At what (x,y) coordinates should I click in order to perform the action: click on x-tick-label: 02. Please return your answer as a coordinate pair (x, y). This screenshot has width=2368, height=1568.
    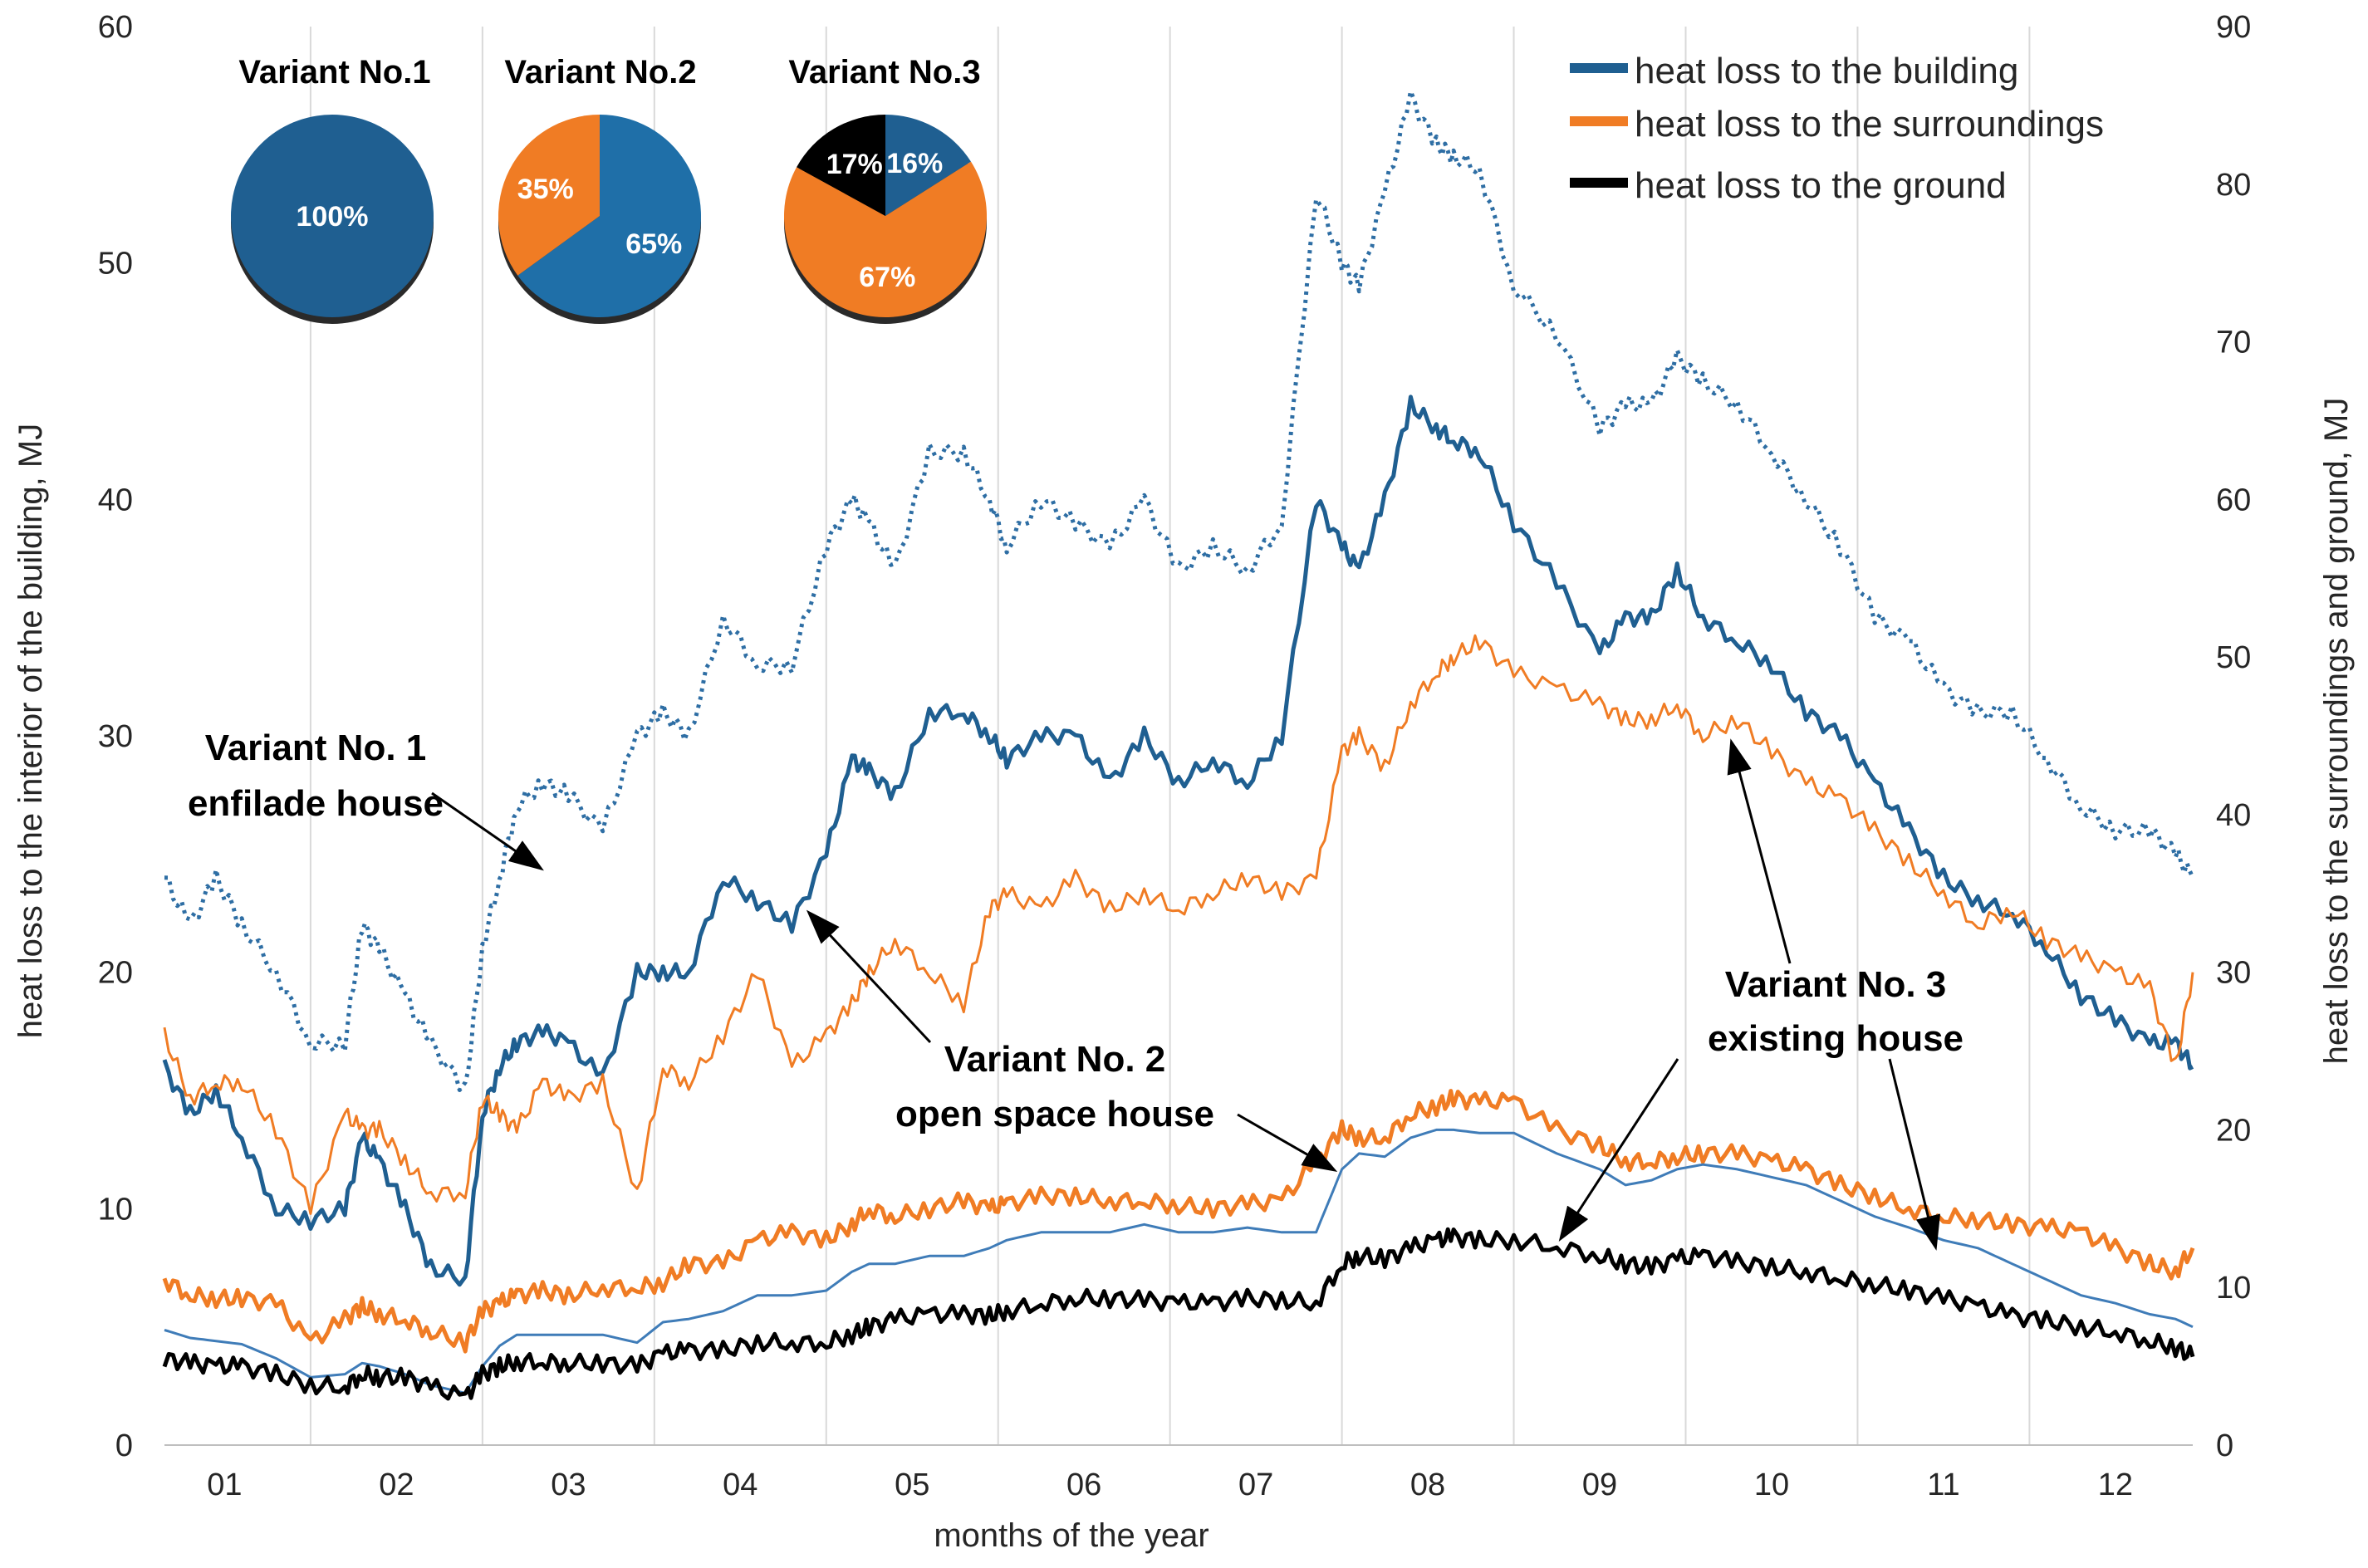
    Looking at the image, I should click on (396, 1485).